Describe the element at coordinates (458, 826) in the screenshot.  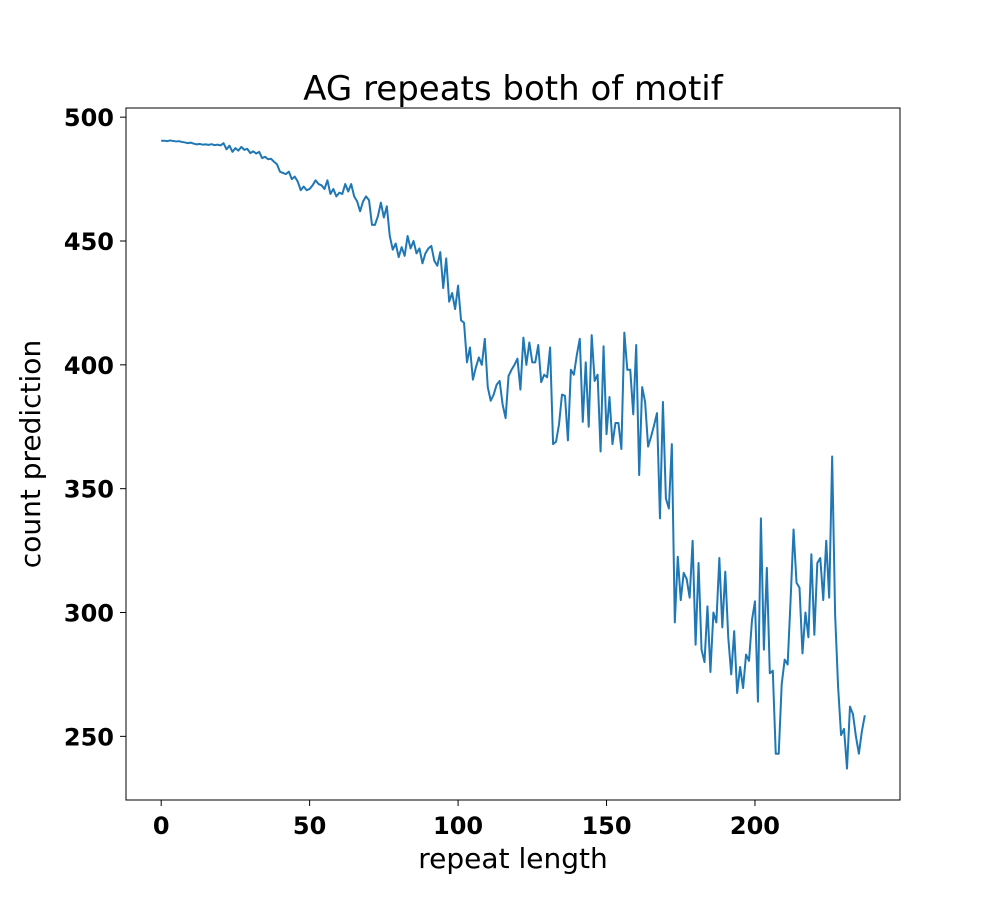
I see `x-tick-label: 100` at that location.